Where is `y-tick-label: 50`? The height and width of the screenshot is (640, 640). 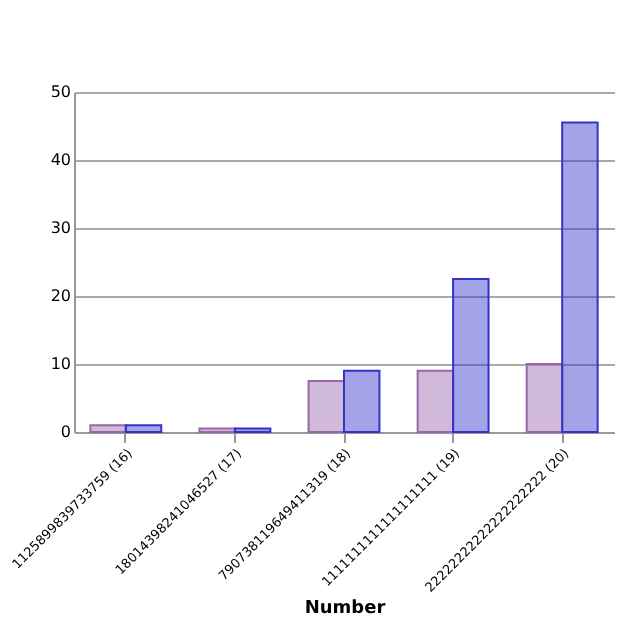 y-tick-label: 50 is located at coordinates (60, 92).